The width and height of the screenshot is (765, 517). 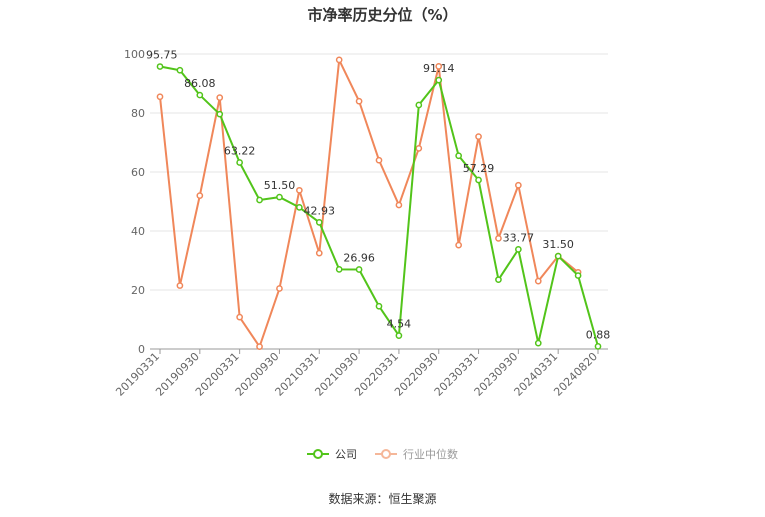 I want to click on data-label: 33.77, so click(x=519, y=237).